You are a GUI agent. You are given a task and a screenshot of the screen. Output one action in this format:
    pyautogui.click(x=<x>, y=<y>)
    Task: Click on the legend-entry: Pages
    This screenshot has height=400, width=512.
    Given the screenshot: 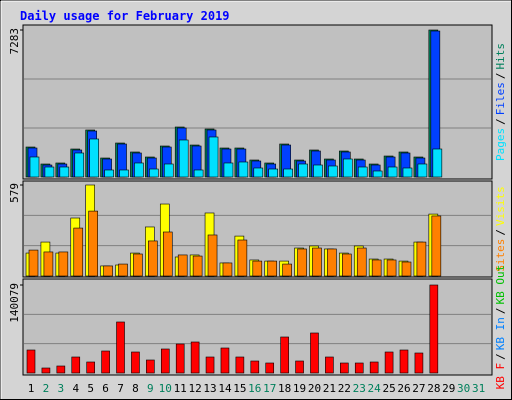 What is the action you would take?
    pyautogui.click(x=500, y=144)
    